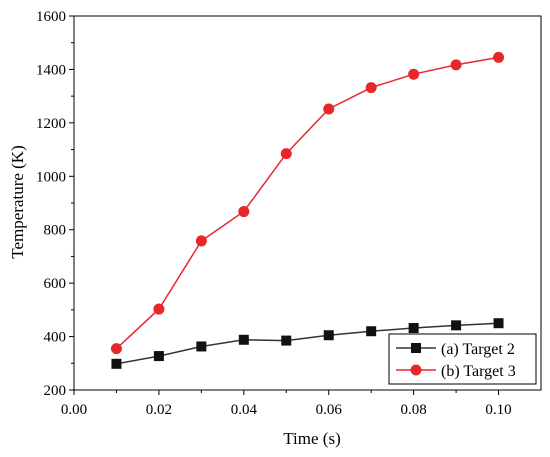  What do you see at coordinates (478, 371) in the screenshot?
I see `legend-label-target-3: (b) Target 3` at bounding box center [478, 371].